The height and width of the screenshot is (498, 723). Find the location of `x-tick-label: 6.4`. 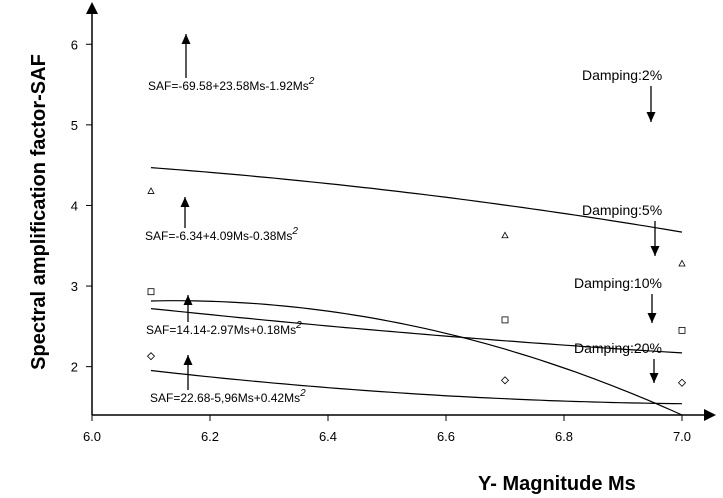

x-tick-label: 6.4 is located at coordinates (328, 436).